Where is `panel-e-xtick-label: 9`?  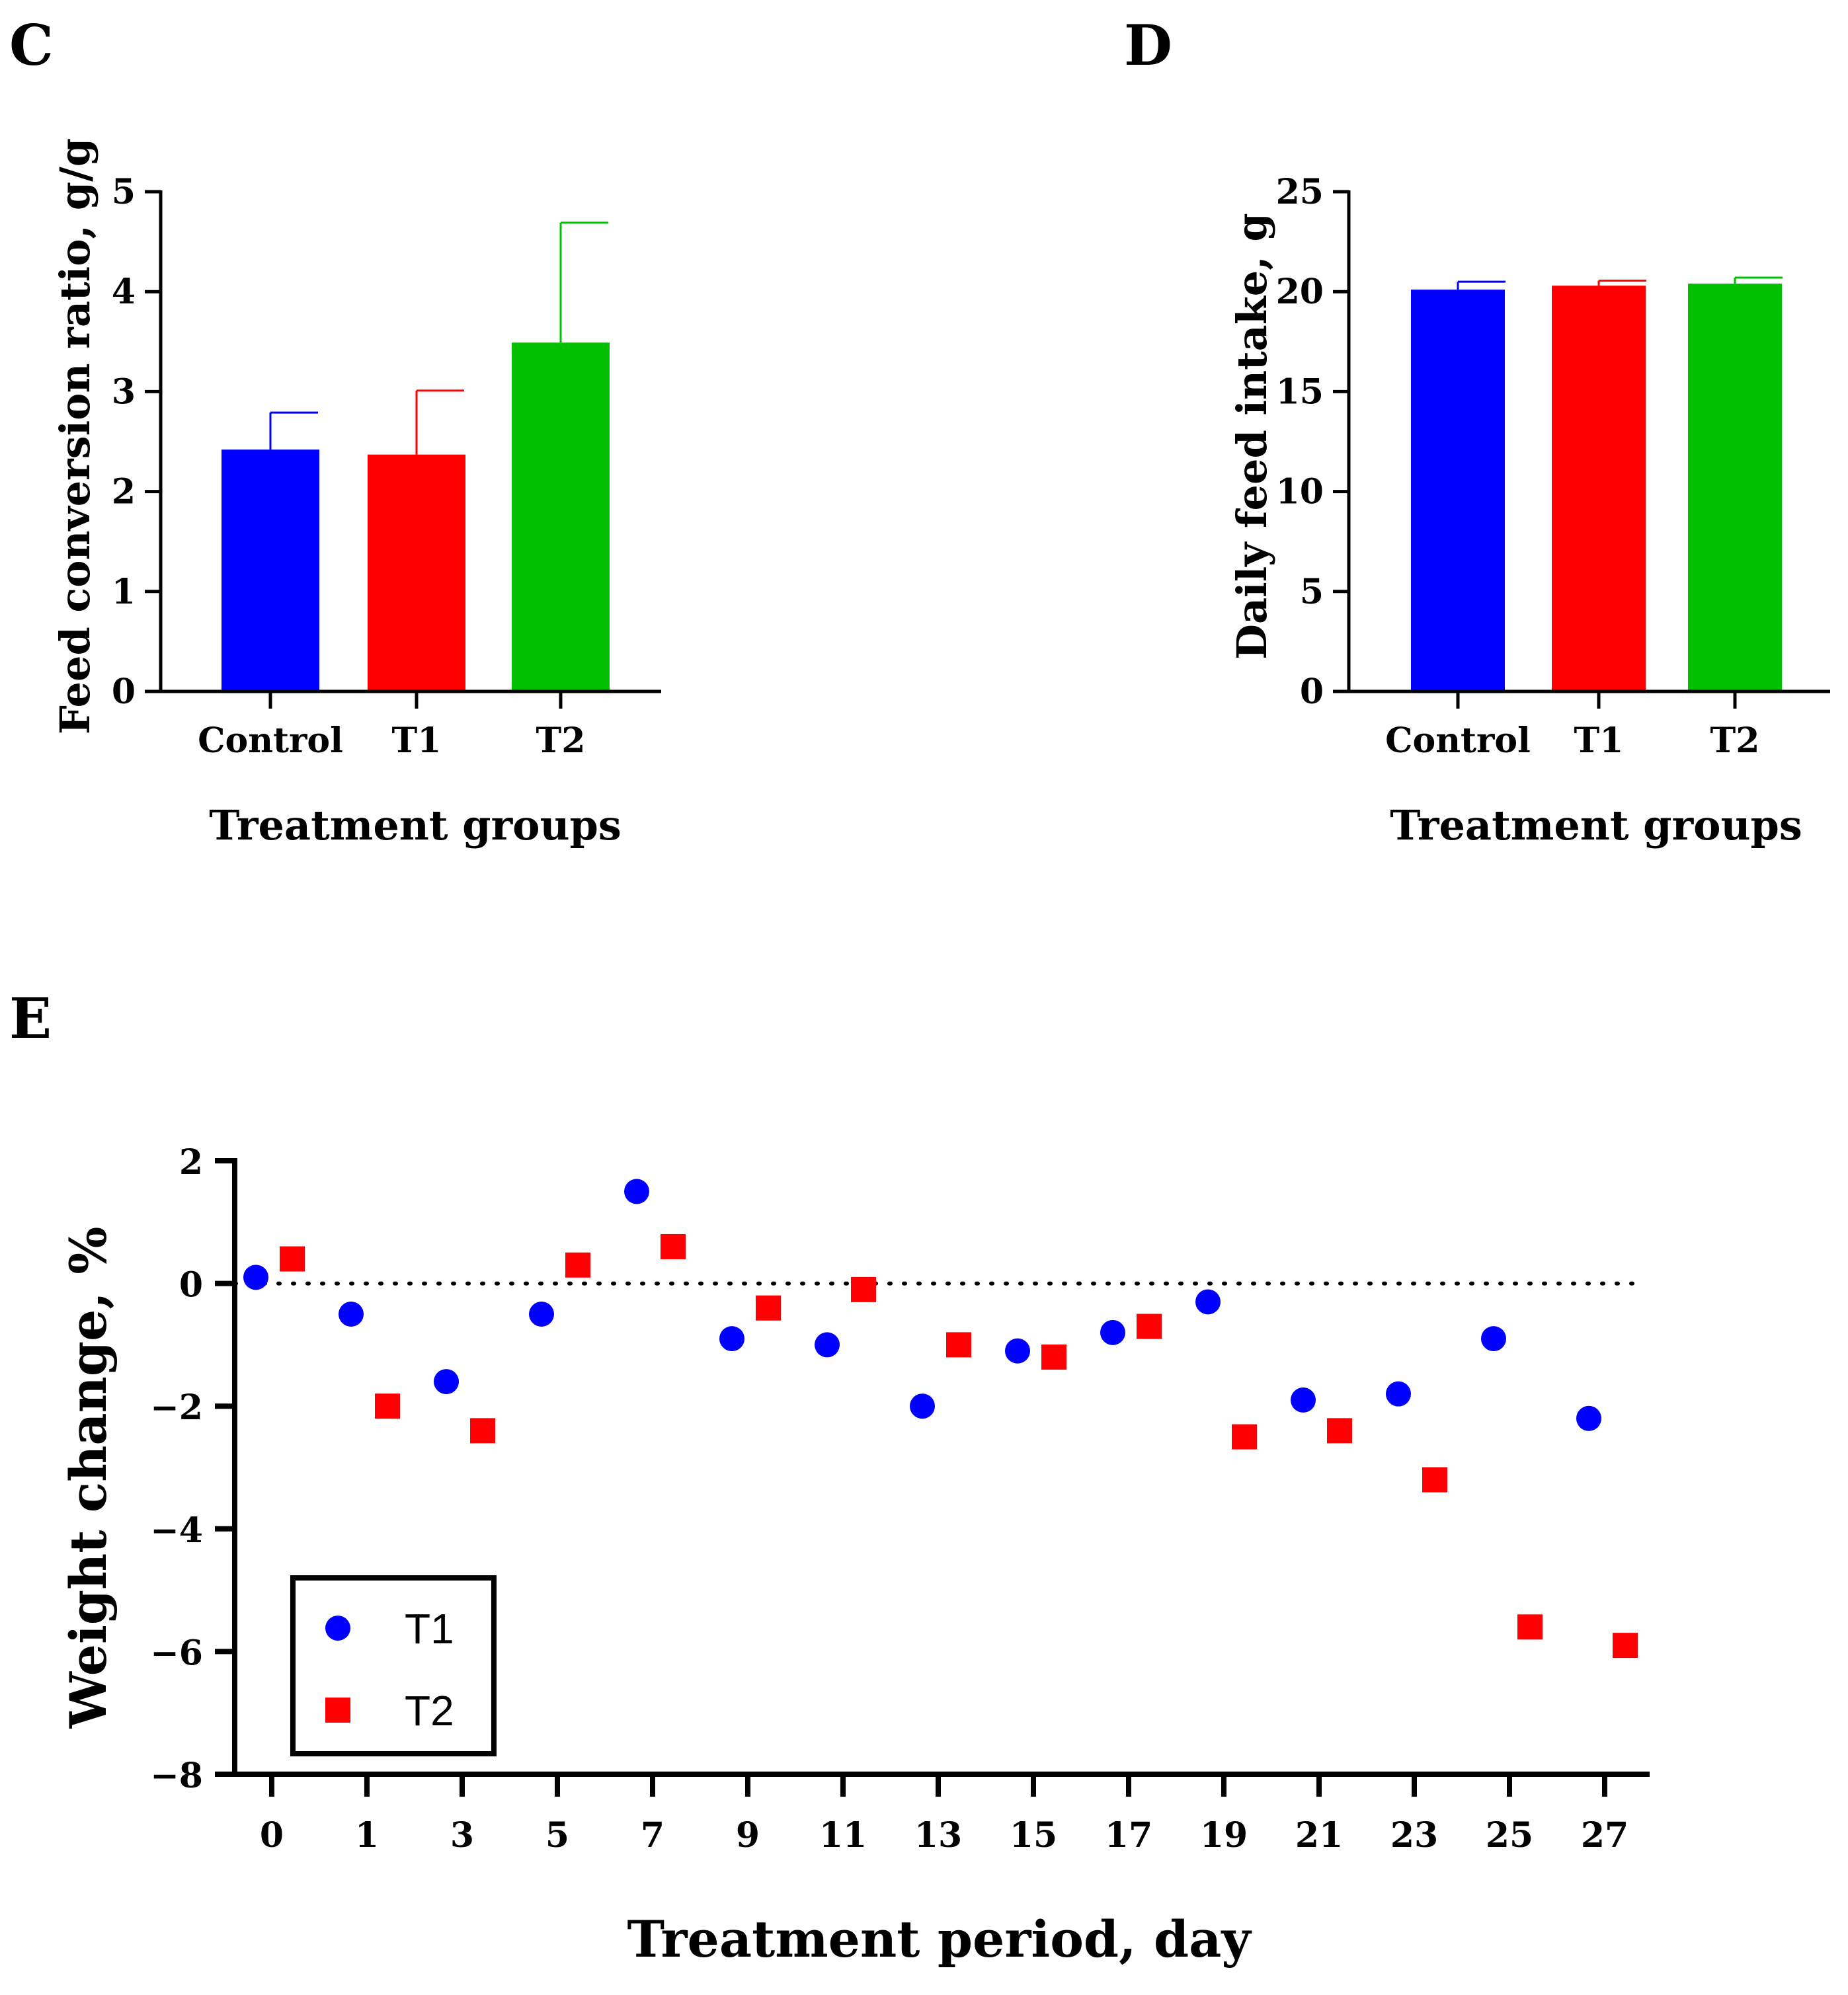
panel-e-xtick-label: 9 is located at coordinates (748, 1835).